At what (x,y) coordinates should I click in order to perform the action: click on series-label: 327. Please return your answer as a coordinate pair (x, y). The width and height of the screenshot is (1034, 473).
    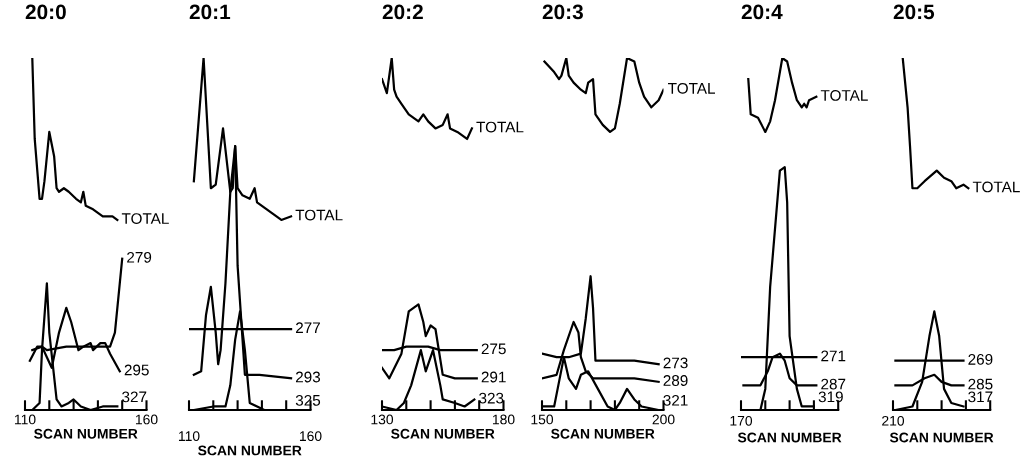
    Looking at the image, I should click on (134, 397).